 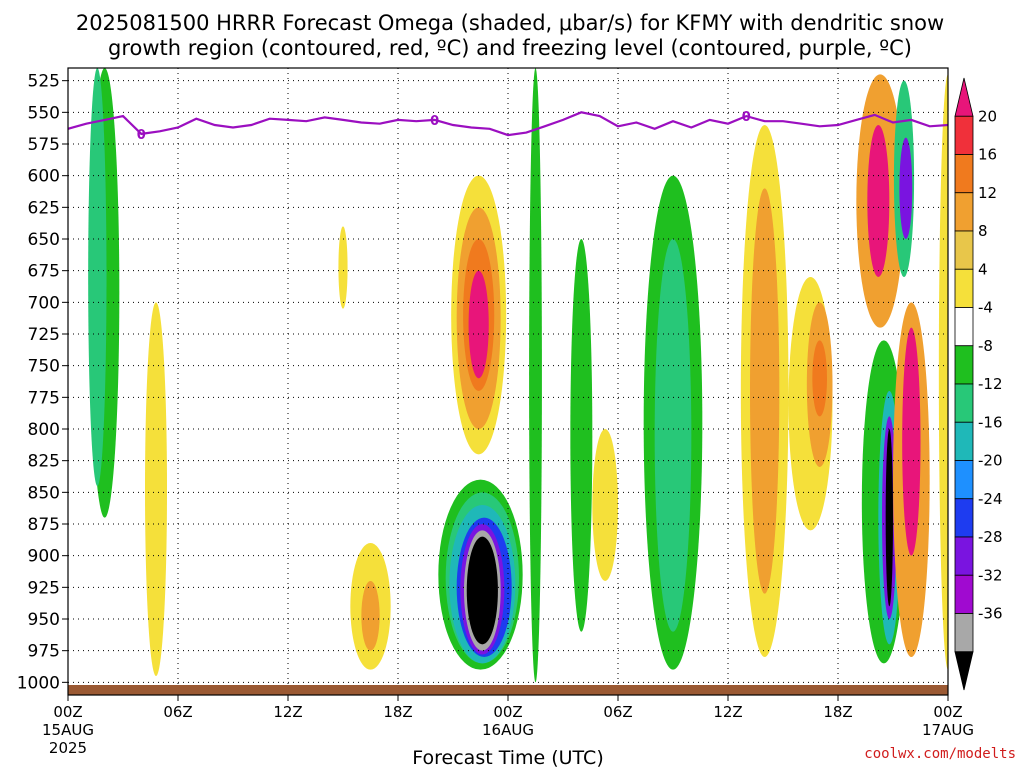 I want to click on ground-layer, so click(x=508, y=690).